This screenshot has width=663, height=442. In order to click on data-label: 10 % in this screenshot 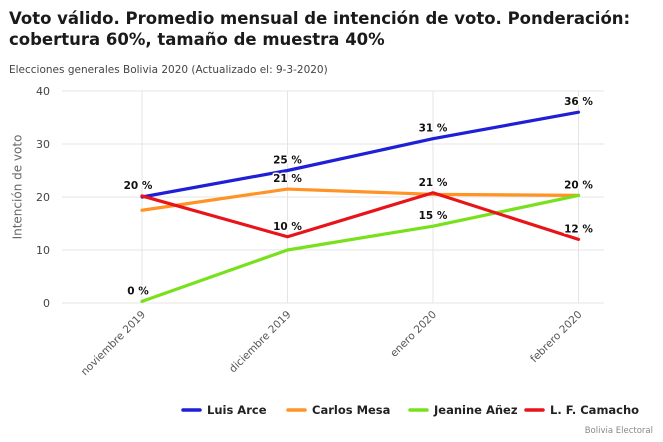, I will do `click(287, 227)`.